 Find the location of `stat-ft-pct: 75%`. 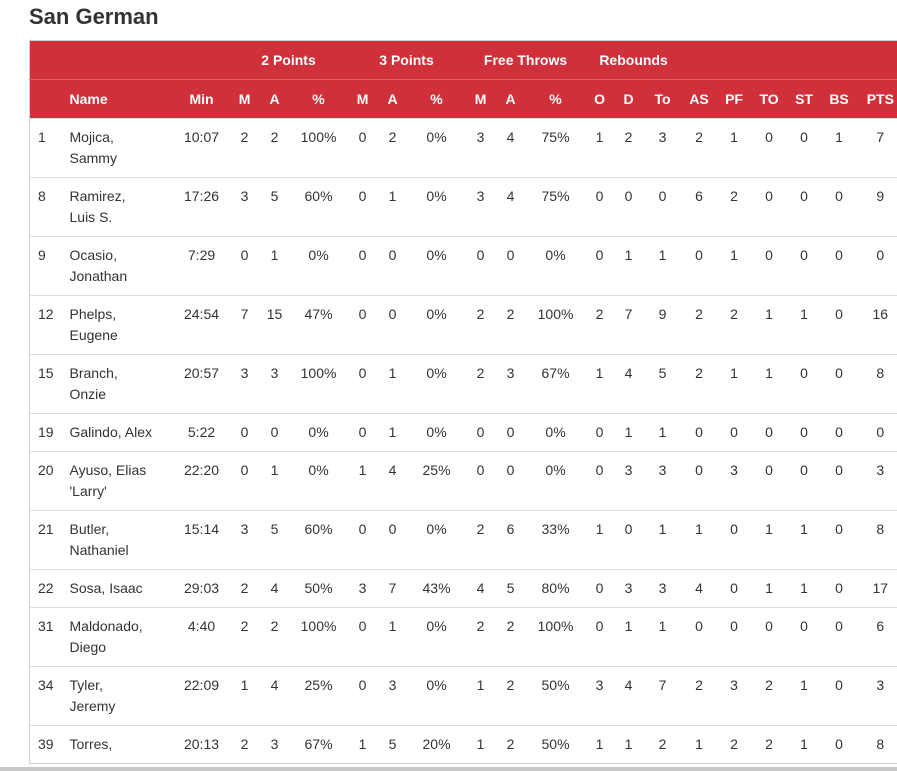

stat-ft-pct: 75% is located at coordinates (555, 207).